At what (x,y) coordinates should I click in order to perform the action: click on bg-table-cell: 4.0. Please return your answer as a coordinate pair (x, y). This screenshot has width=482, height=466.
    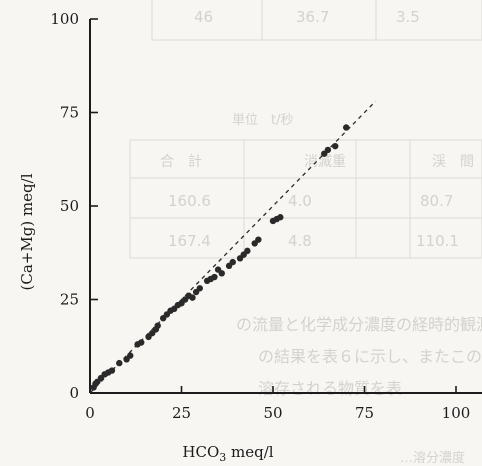
    Looking at the image, I should click on (300, 201).